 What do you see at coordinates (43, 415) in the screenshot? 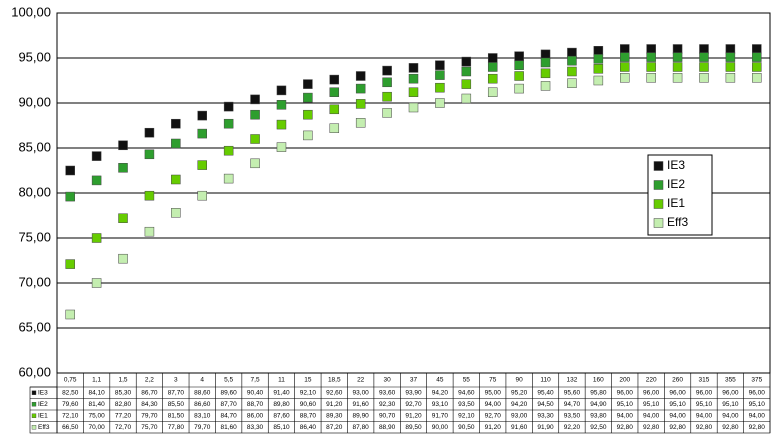
I see `table-row-label: IE1` at bounding box center [43, 415].